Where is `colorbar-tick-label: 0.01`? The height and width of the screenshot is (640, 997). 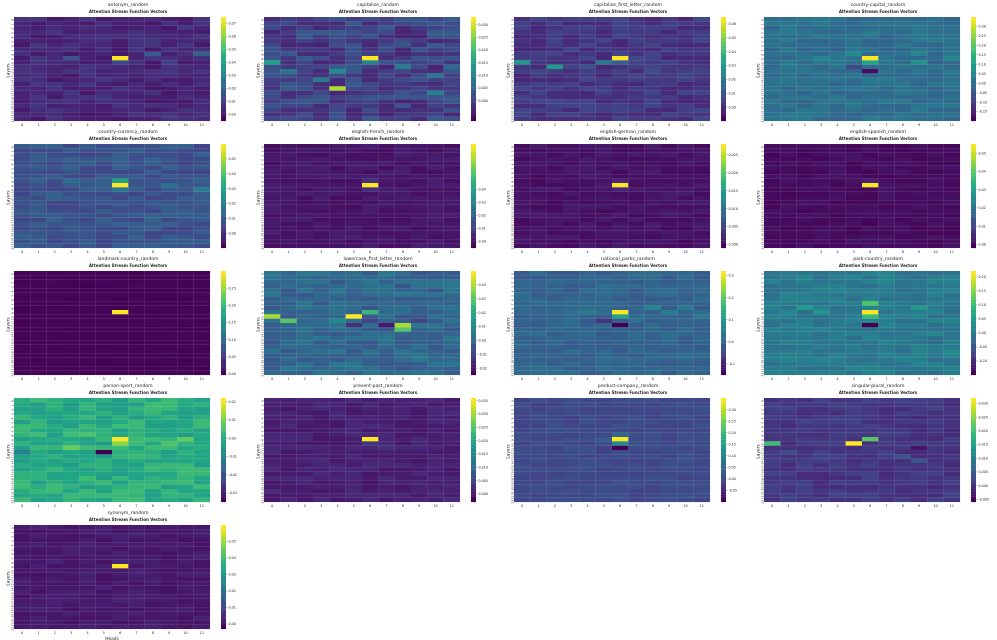
colorbar-tick-label: 0.01 is located at coordinates (982, 226).